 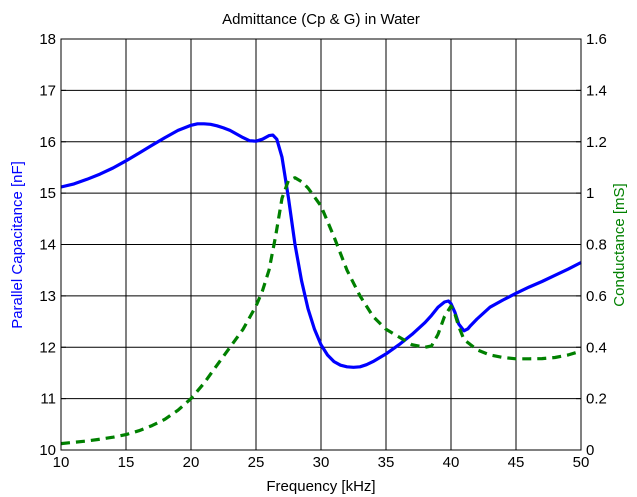 What do you see at coordinates (126, 462) in the screenshot?
I see `x-tick-label: 15` at bounding box center [126, 462].